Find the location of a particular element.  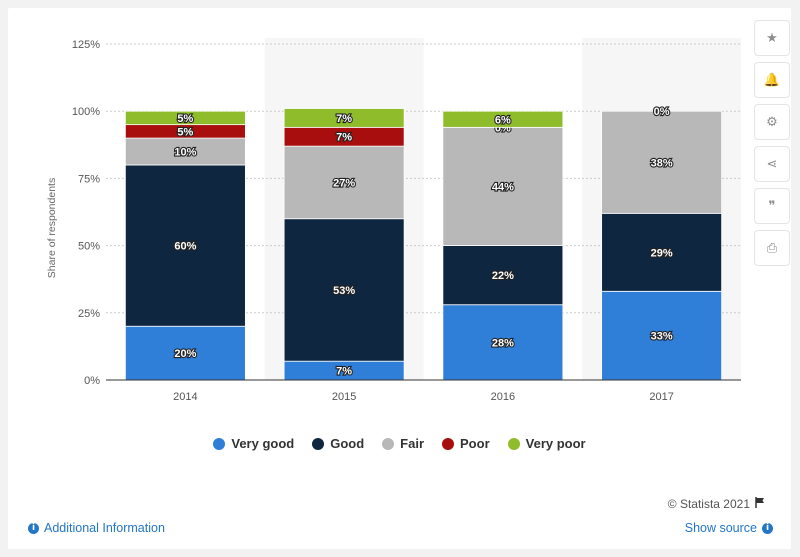

data-label: 0% is located at coordinates (662, 112).